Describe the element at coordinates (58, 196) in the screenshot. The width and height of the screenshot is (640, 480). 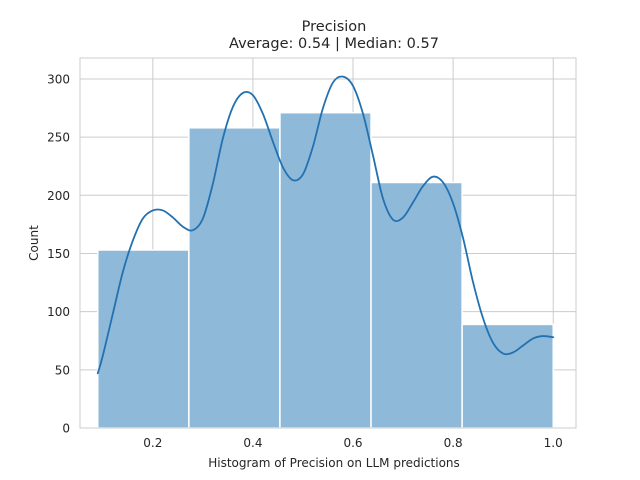
I see `y-tick-label: 200` at that location.